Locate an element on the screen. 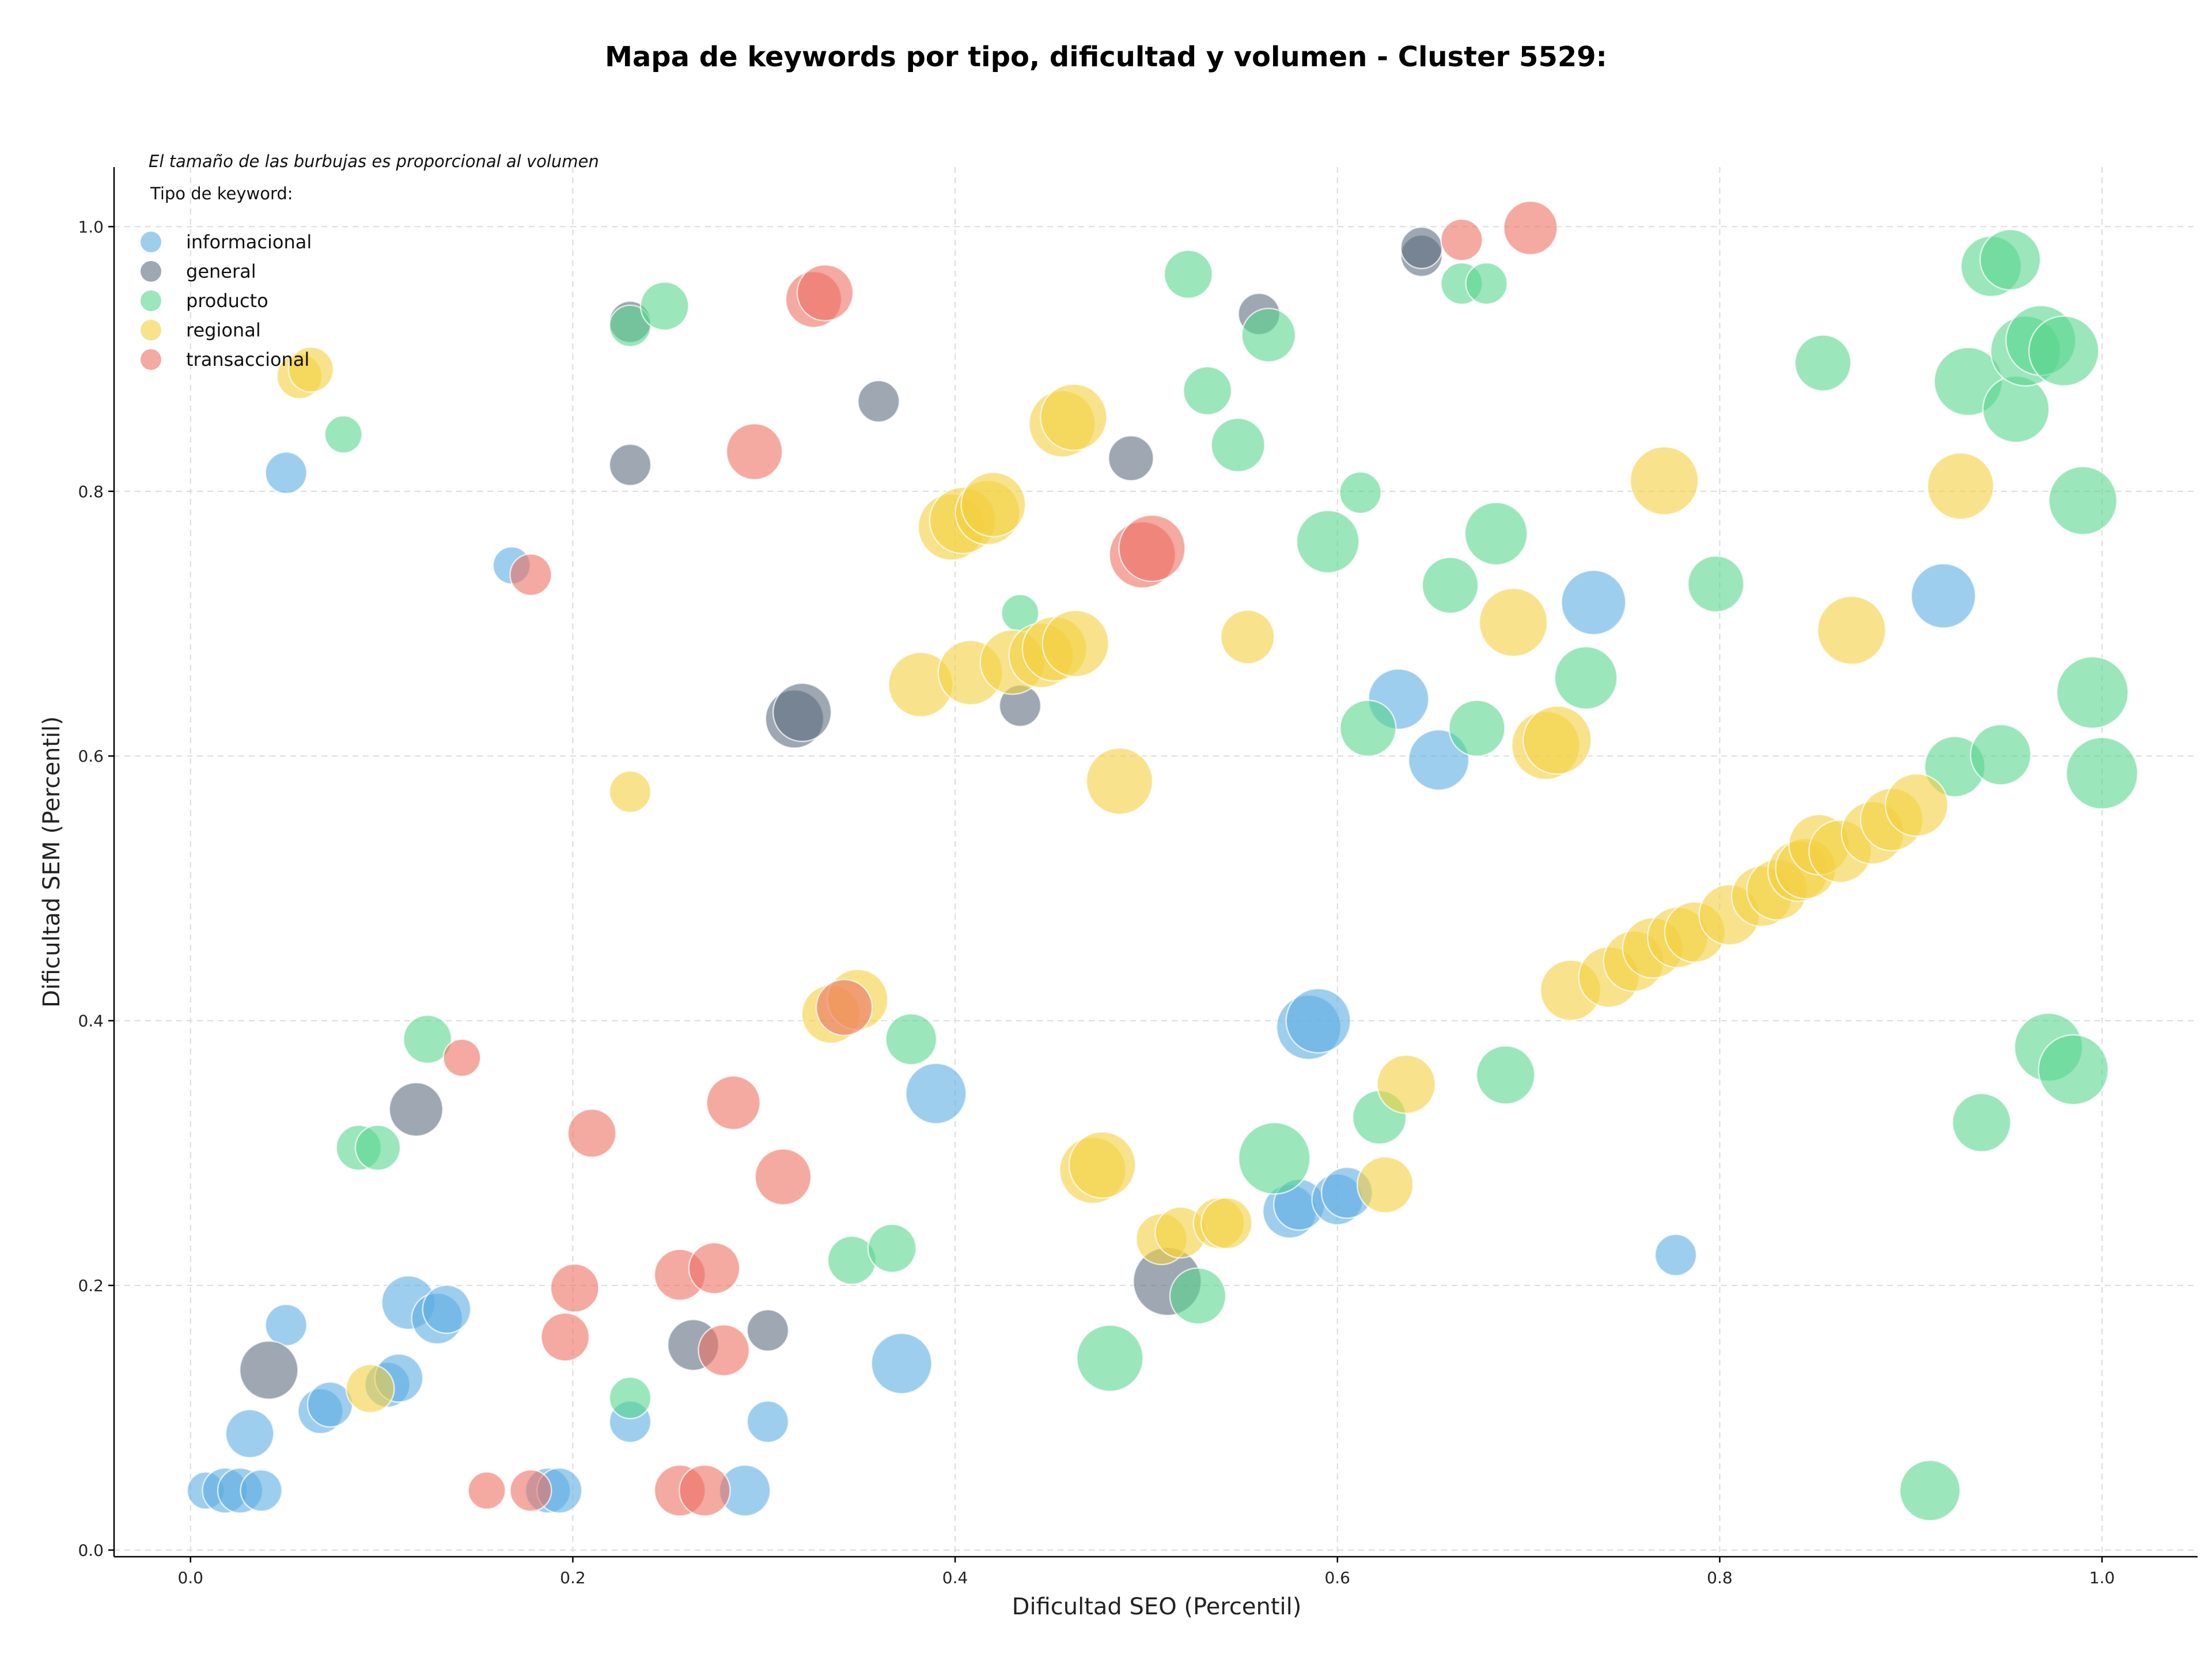  x-tick-label: 1.0 is located at coordinates (2102, 1577).